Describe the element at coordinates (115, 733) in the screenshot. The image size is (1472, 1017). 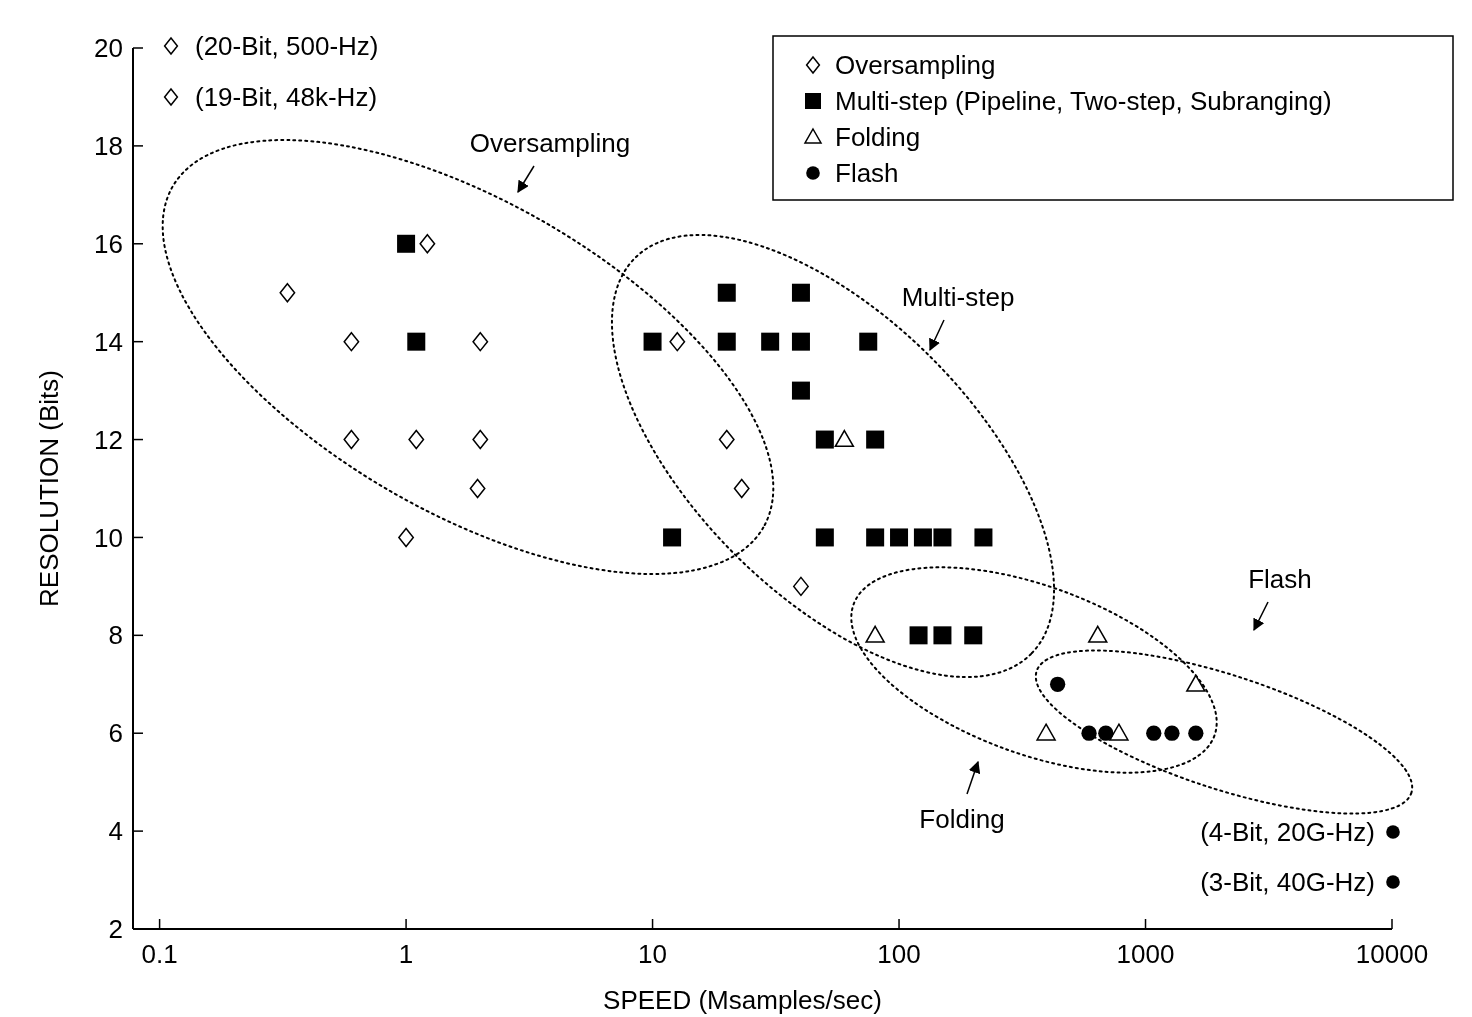
I see `y-tick-label: 6` at that location.